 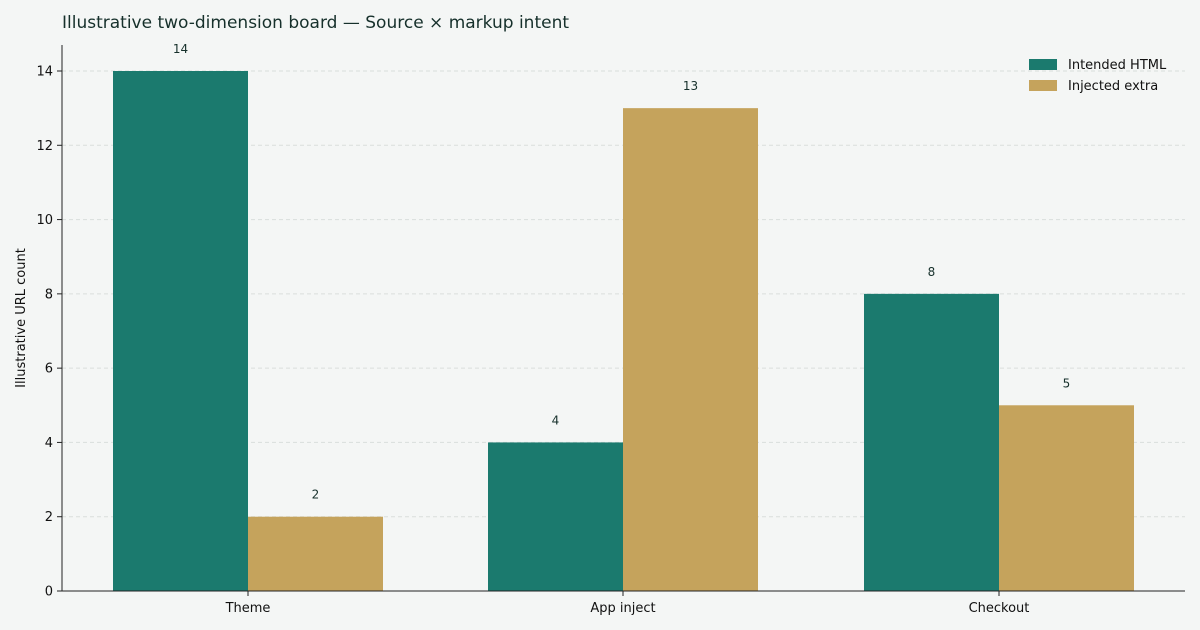 What do you see at coordinates (316, 495) in the screenshot?
I see `bar-value-label: 2` at bounding box center [316, 495].